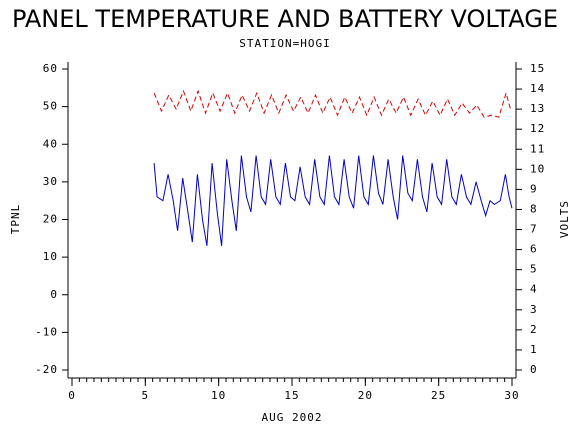  Describe the element at coordinates (534, 369) in the screenshot. I see `y2-tick-label: 0` at that location.